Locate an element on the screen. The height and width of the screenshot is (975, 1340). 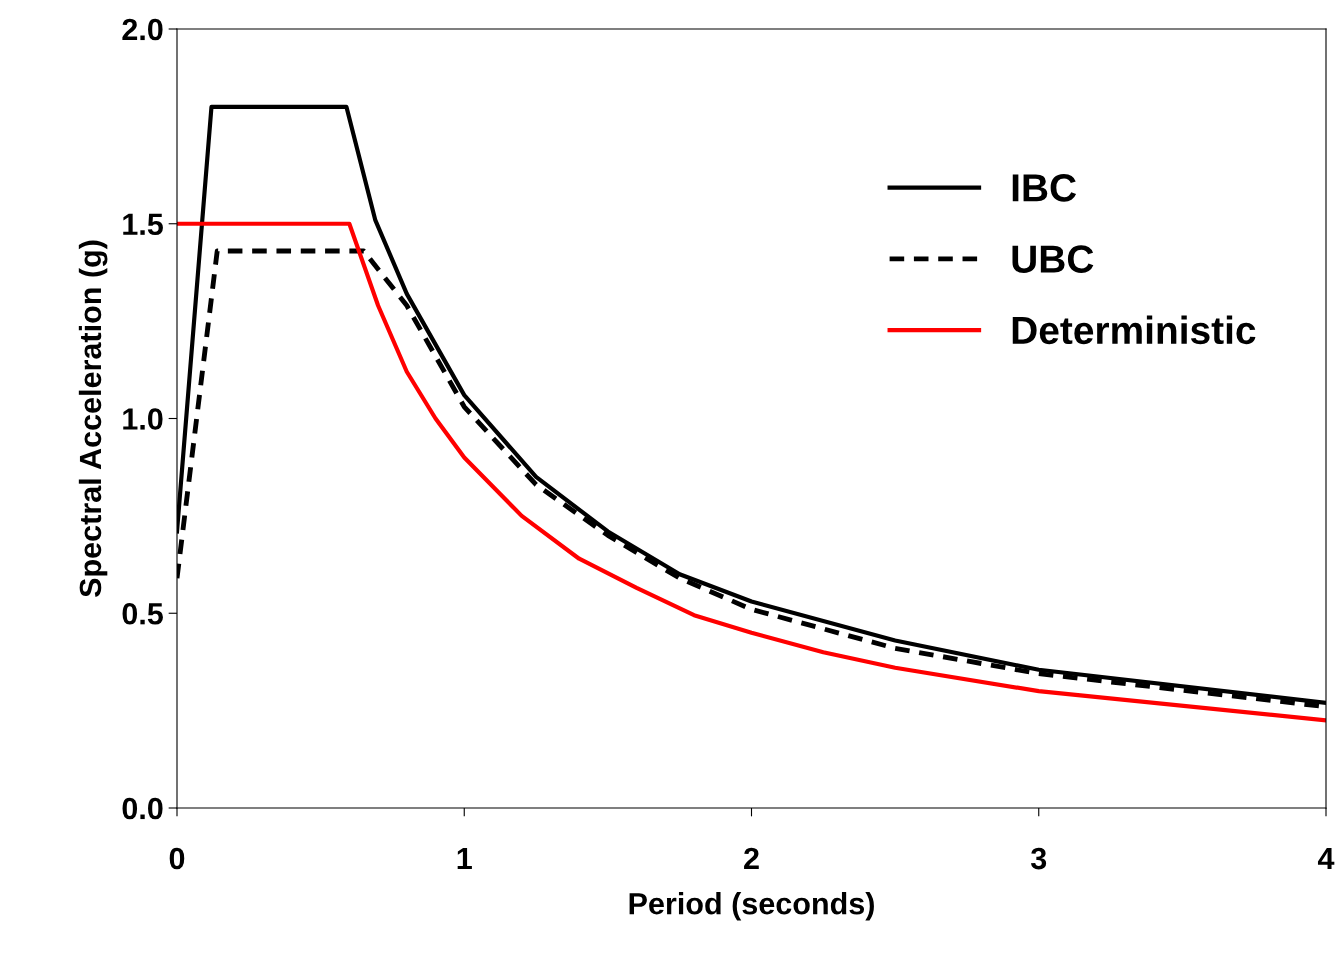
x-tick-label: 4 is located at coordinates (1326, 859).